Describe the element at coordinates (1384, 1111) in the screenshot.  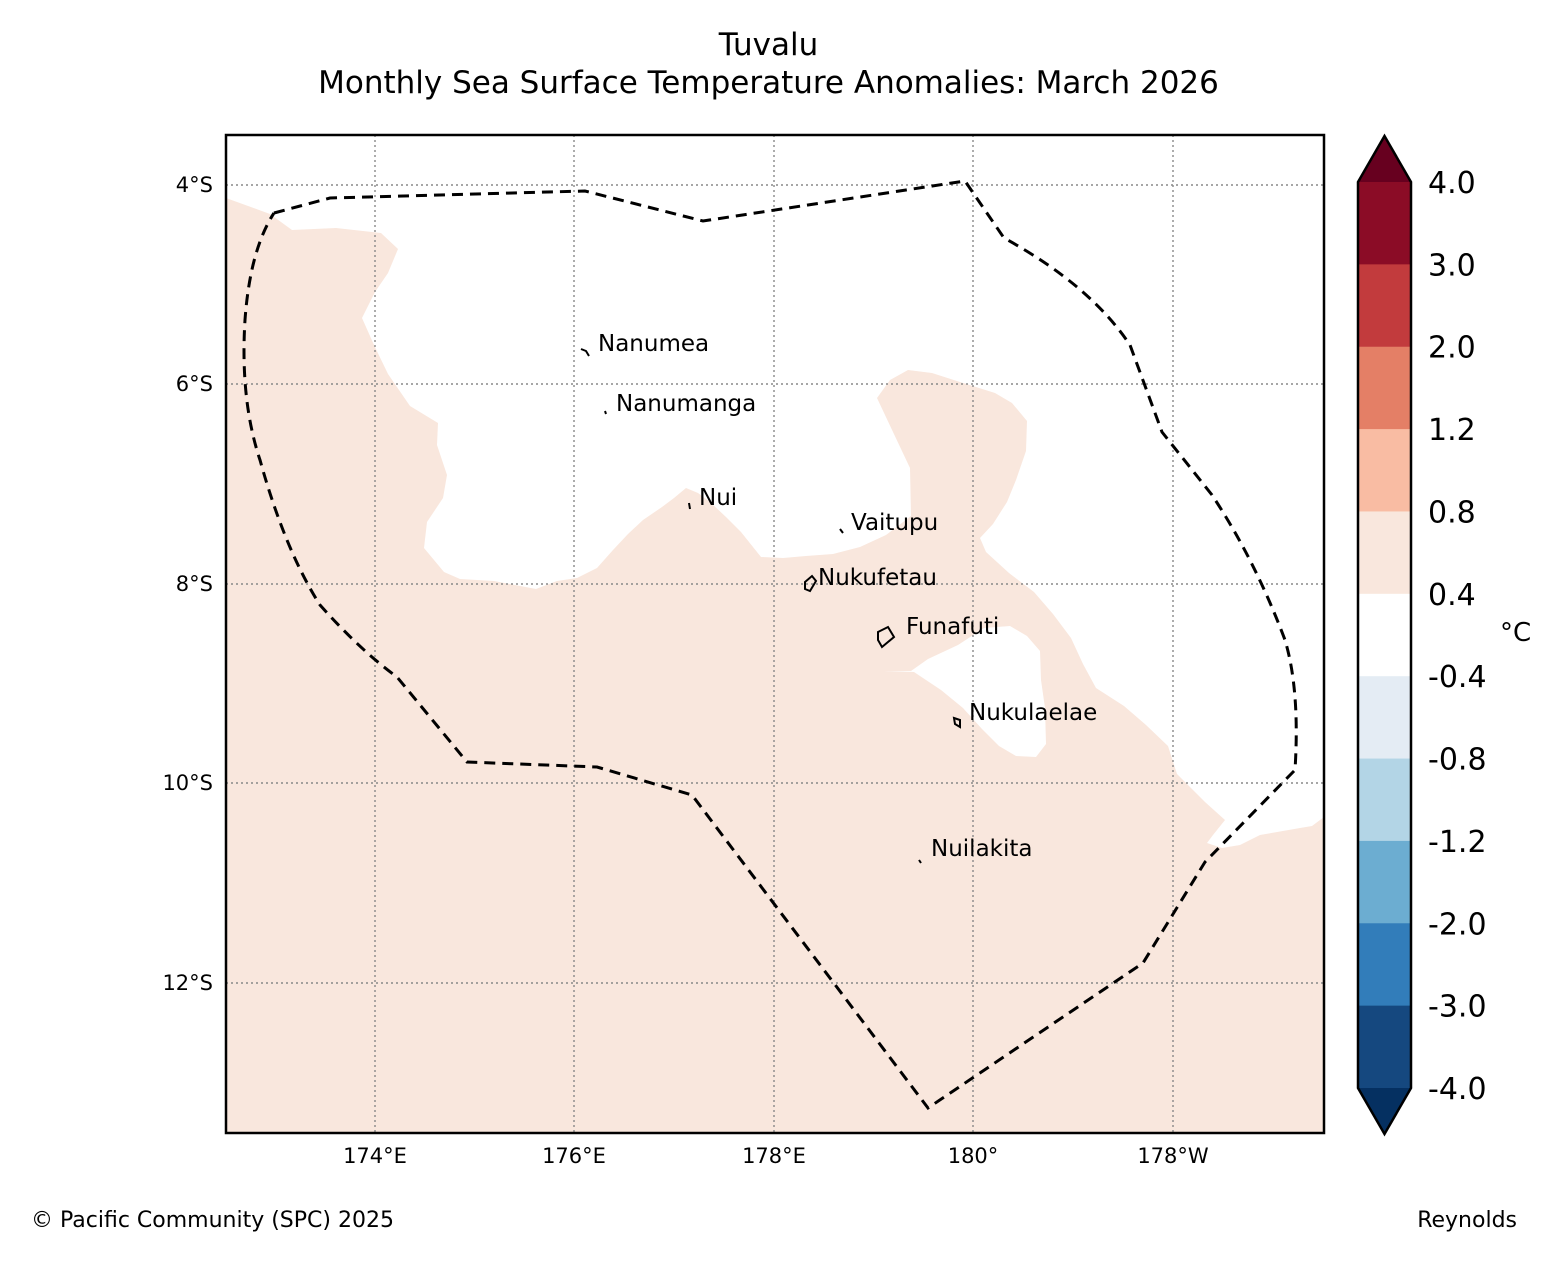
I see `colorbar-extend-min` at that location.